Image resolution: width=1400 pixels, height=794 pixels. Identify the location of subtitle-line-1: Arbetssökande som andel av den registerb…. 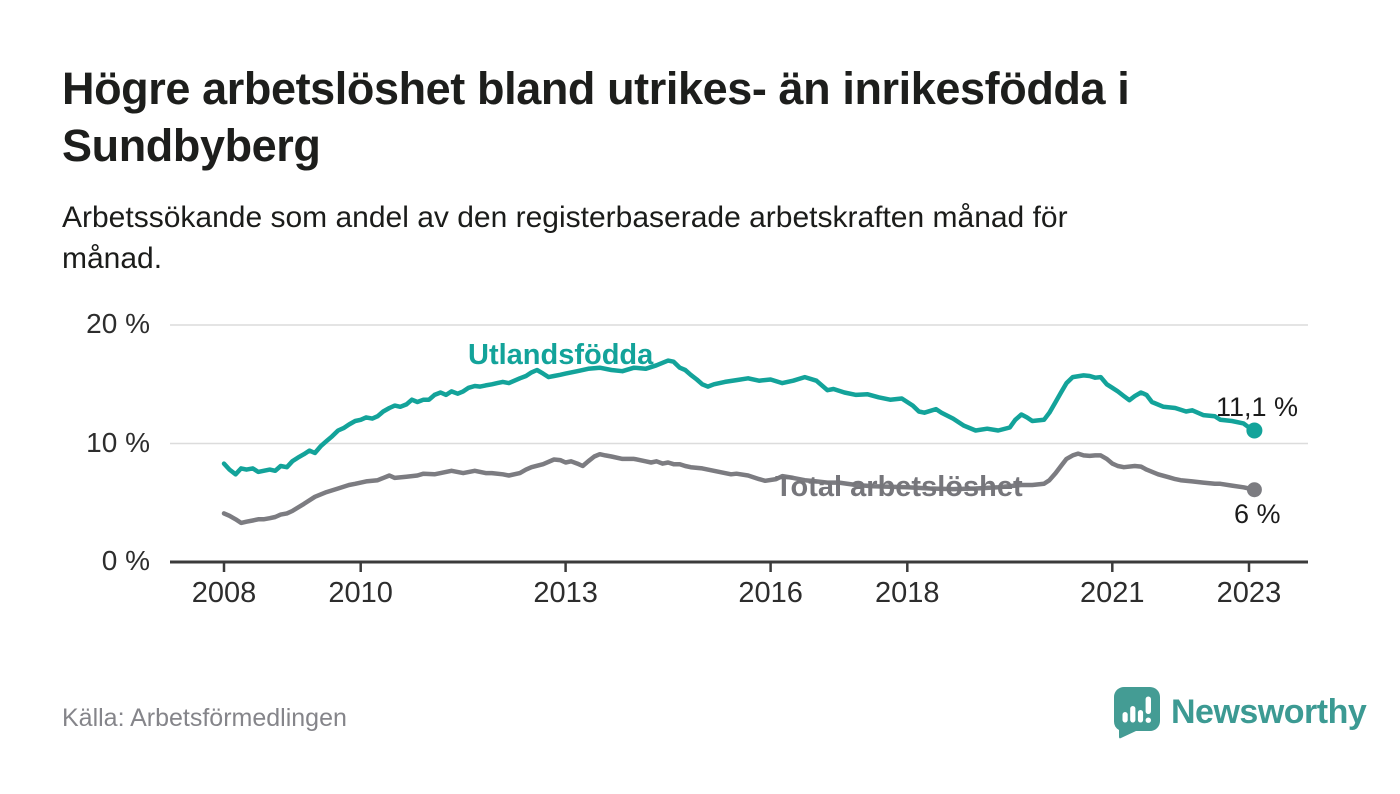
(565, 217).